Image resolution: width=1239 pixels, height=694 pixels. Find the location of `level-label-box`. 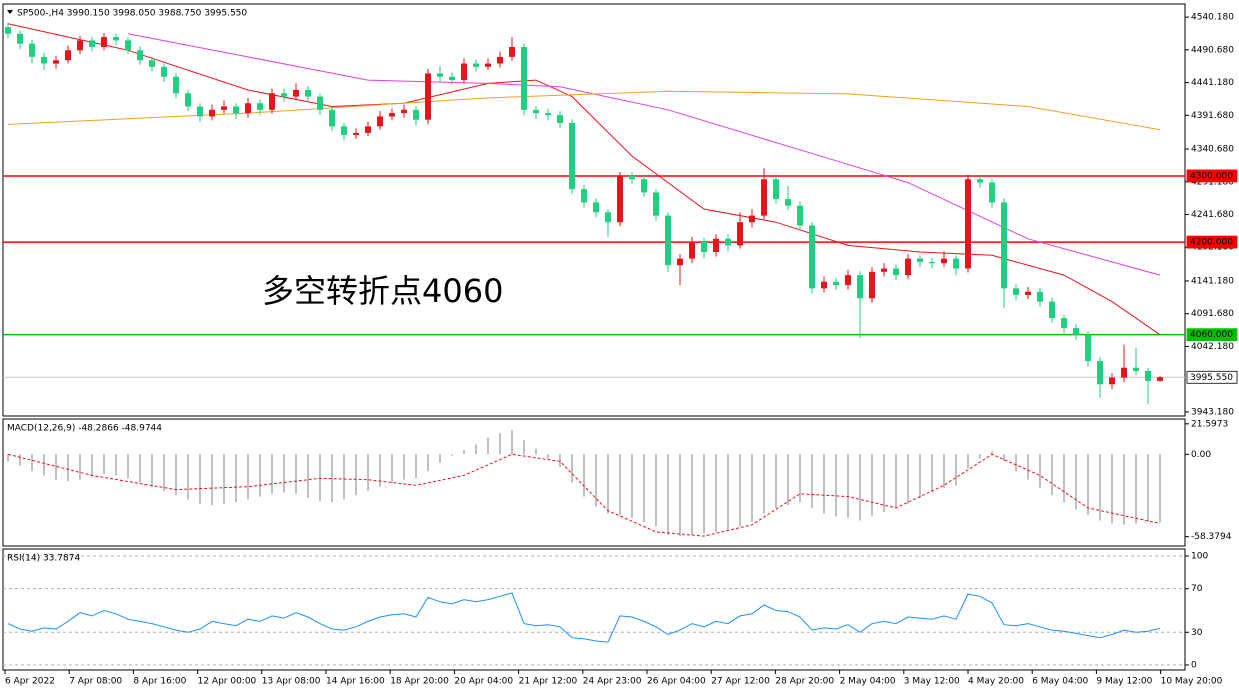

level-label-box is located at coordinates (1212, 377).